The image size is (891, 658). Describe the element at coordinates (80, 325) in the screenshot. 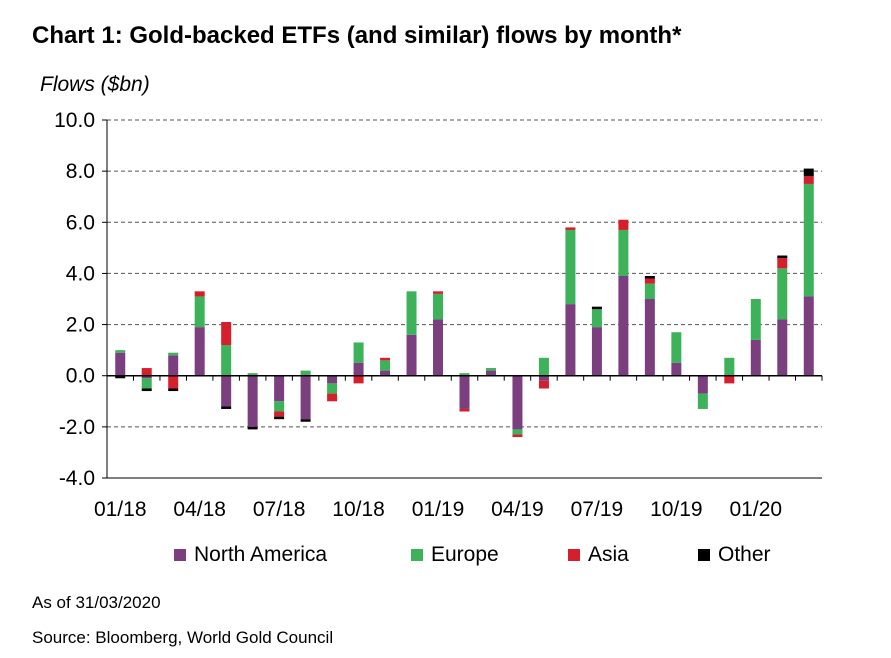

I see `y-tick-label: 2.0` at that location.